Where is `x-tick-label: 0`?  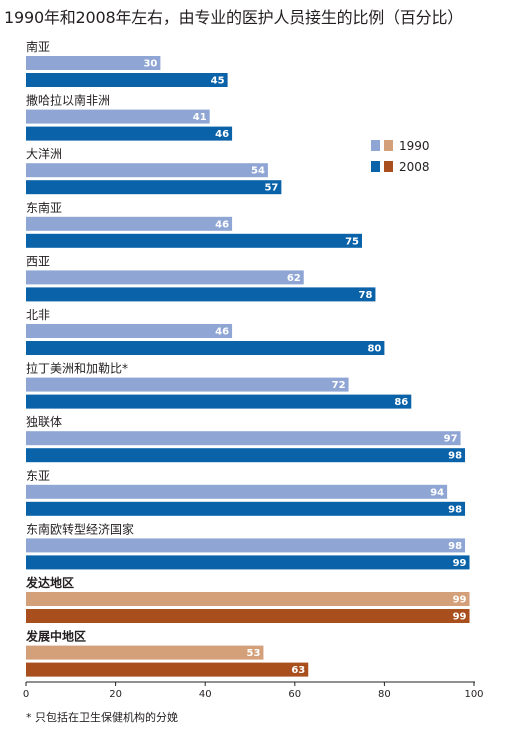
x-tick-label: 0 is located at coordinates (26, 694).